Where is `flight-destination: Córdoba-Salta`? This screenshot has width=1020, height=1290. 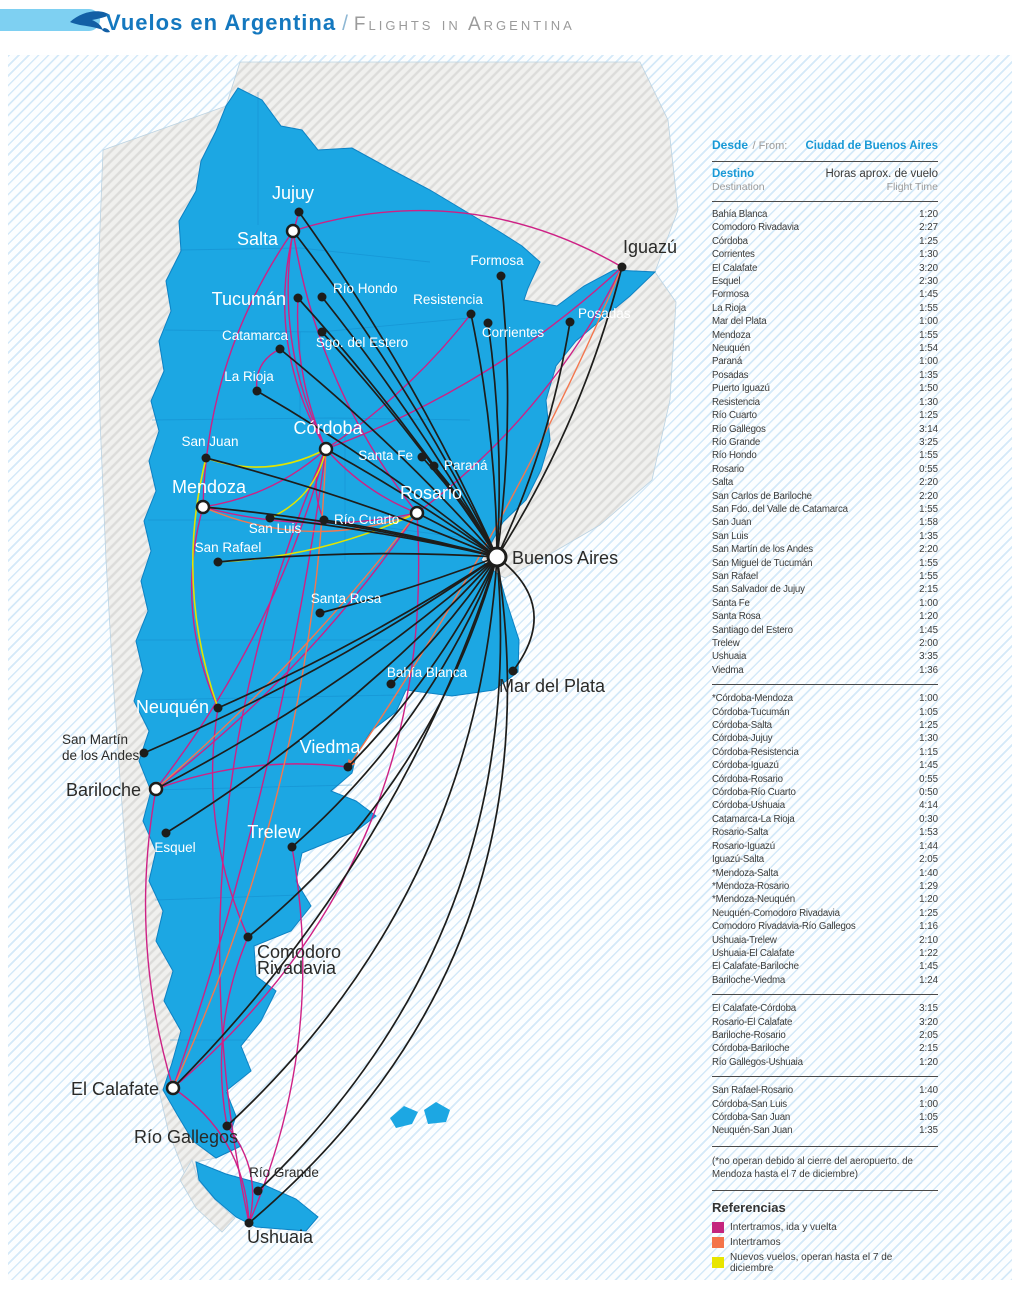 flight-destination: Córdoba-Salta is located at coordinates (742, 726).